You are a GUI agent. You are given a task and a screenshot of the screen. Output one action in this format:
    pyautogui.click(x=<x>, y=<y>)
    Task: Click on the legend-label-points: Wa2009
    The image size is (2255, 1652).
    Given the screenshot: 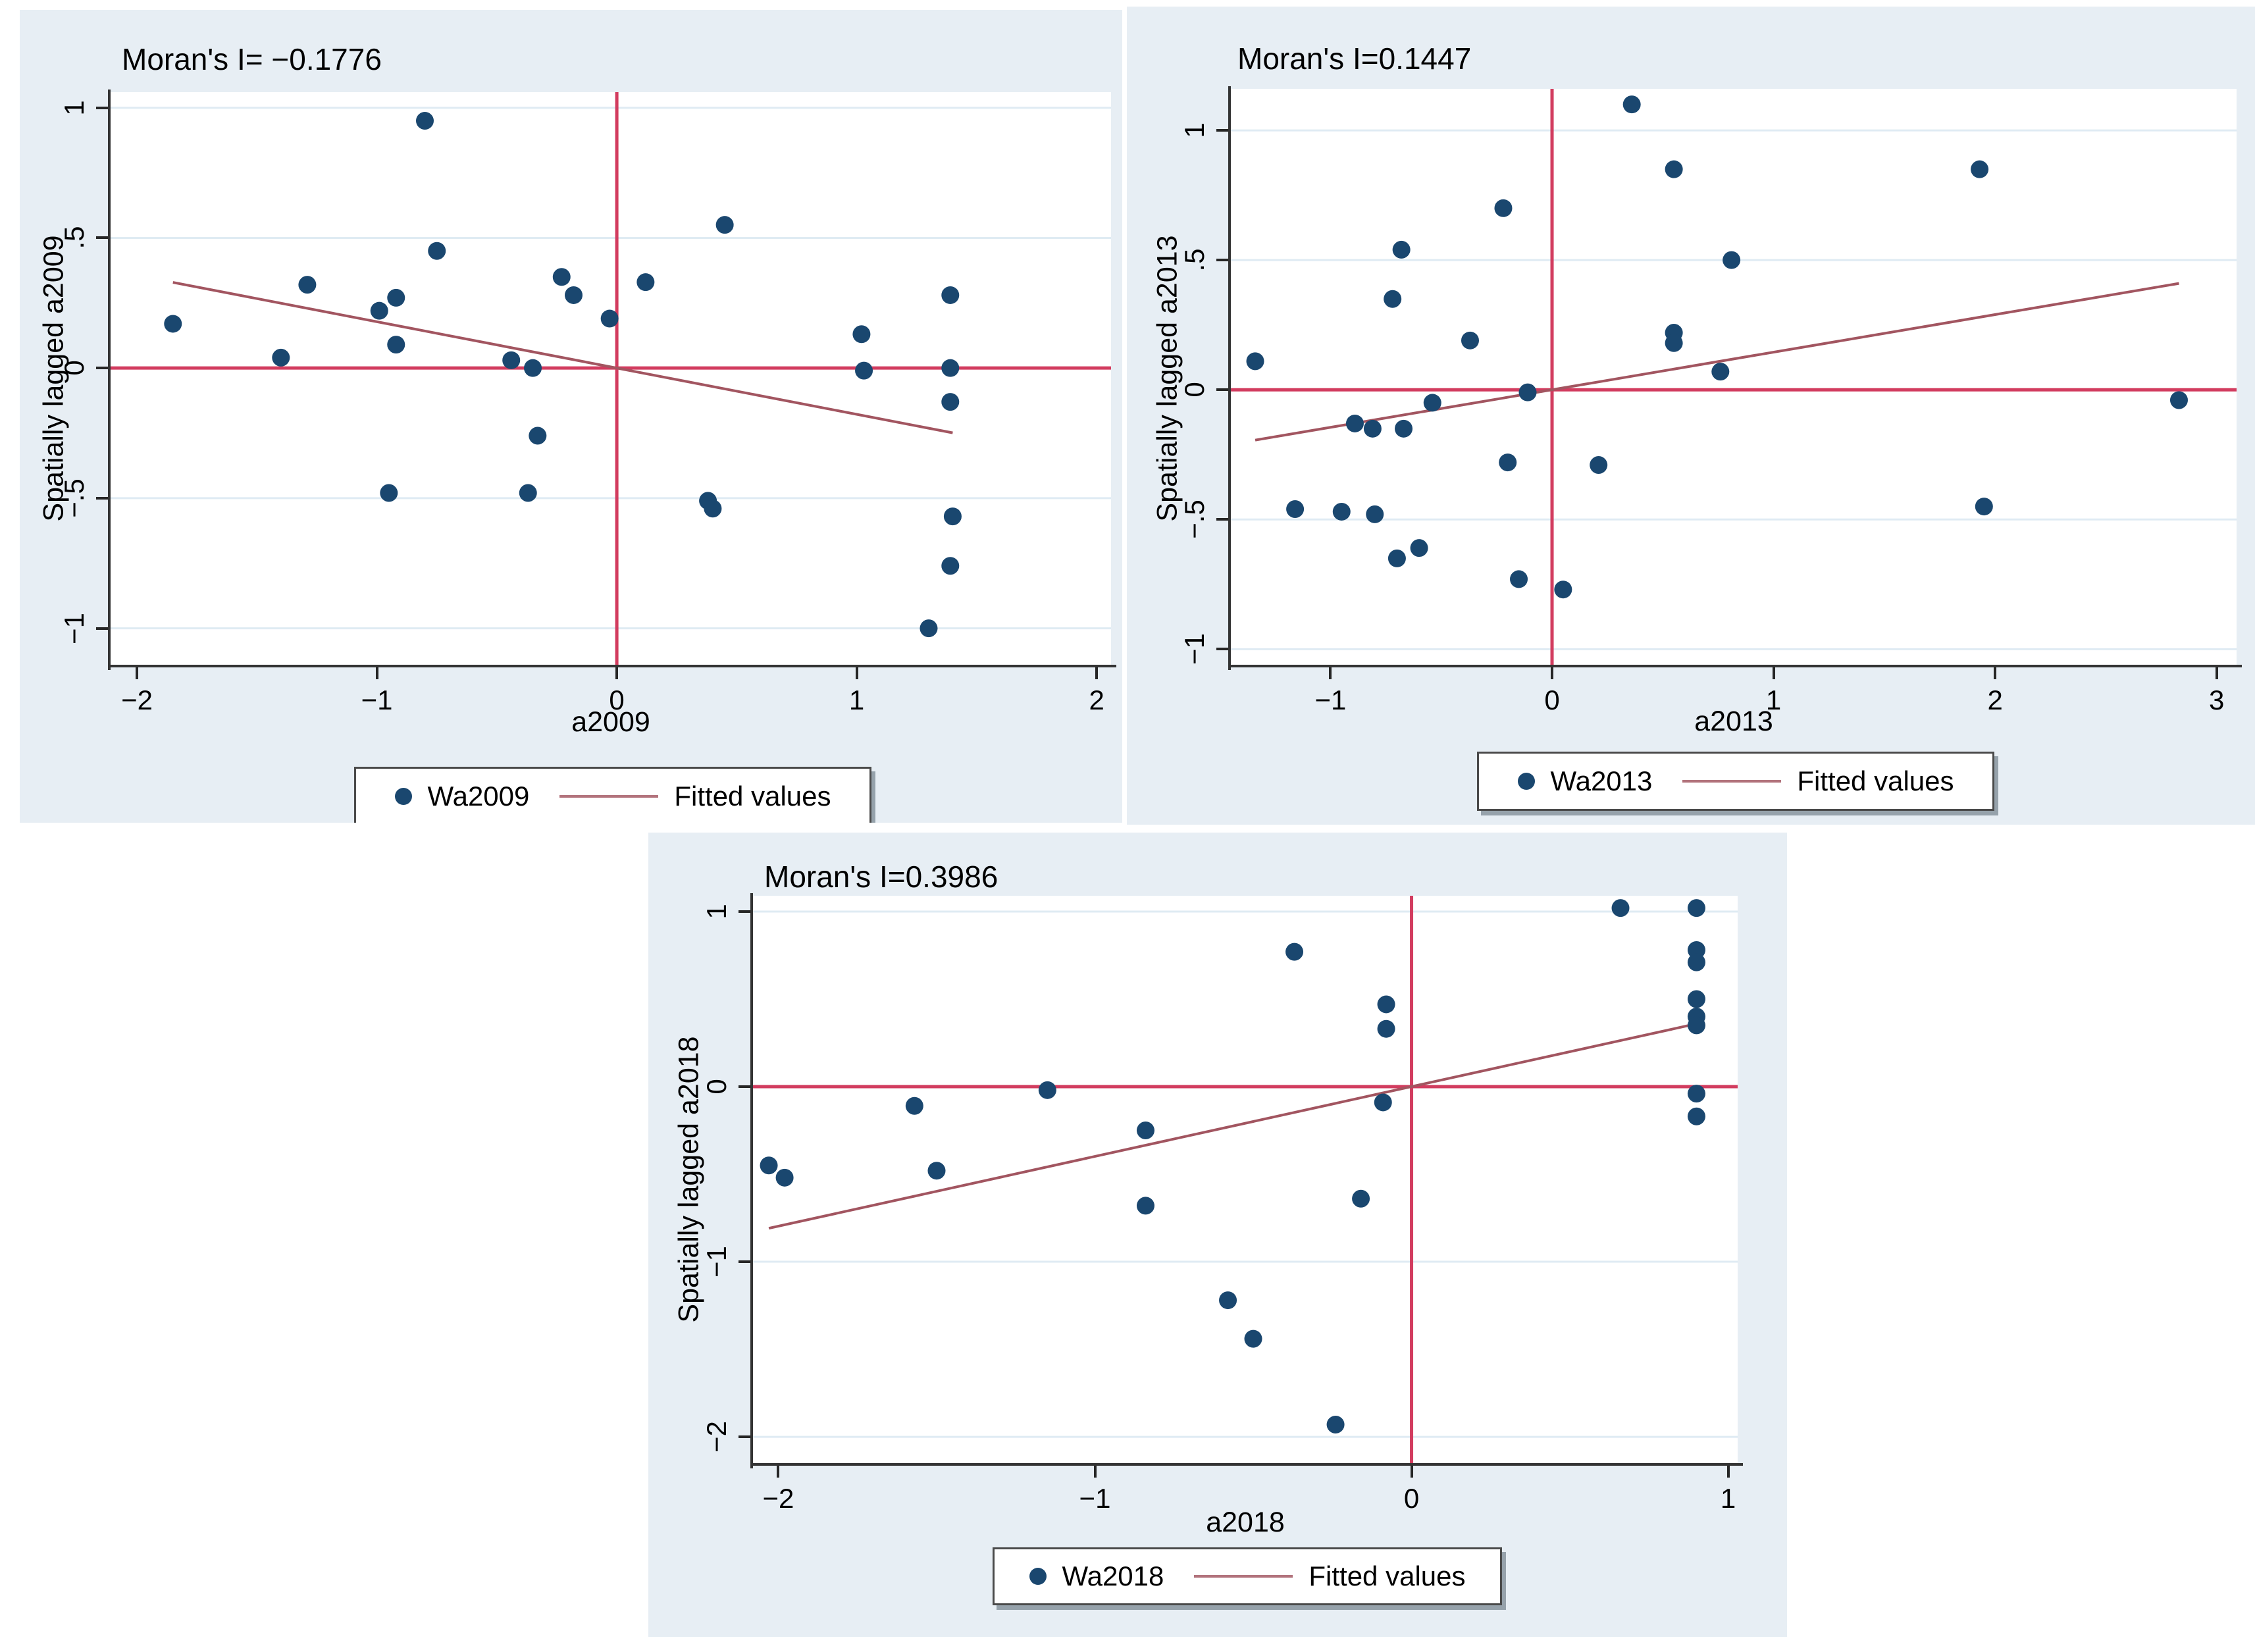 What is the action you would take?
    pyautogui.click(x=478, y=796)
    